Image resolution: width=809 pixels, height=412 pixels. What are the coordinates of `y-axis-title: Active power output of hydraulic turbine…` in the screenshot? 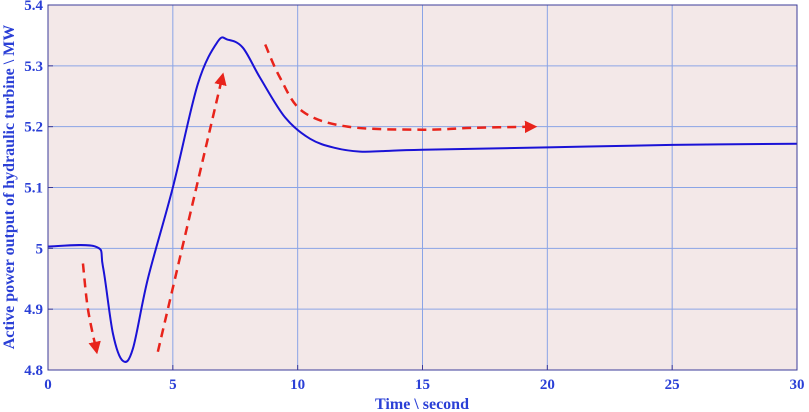 It's located at (9, 187).